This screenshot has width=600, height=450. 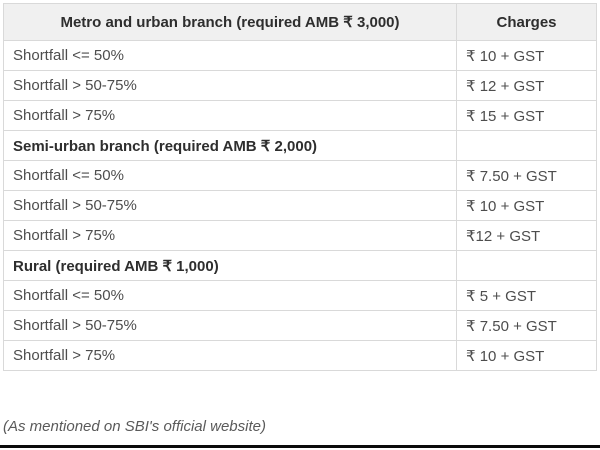 I want to click on table-row: Shortfall > 50-75% ₹ 7.50 + GST, so click(x=300, y=325).